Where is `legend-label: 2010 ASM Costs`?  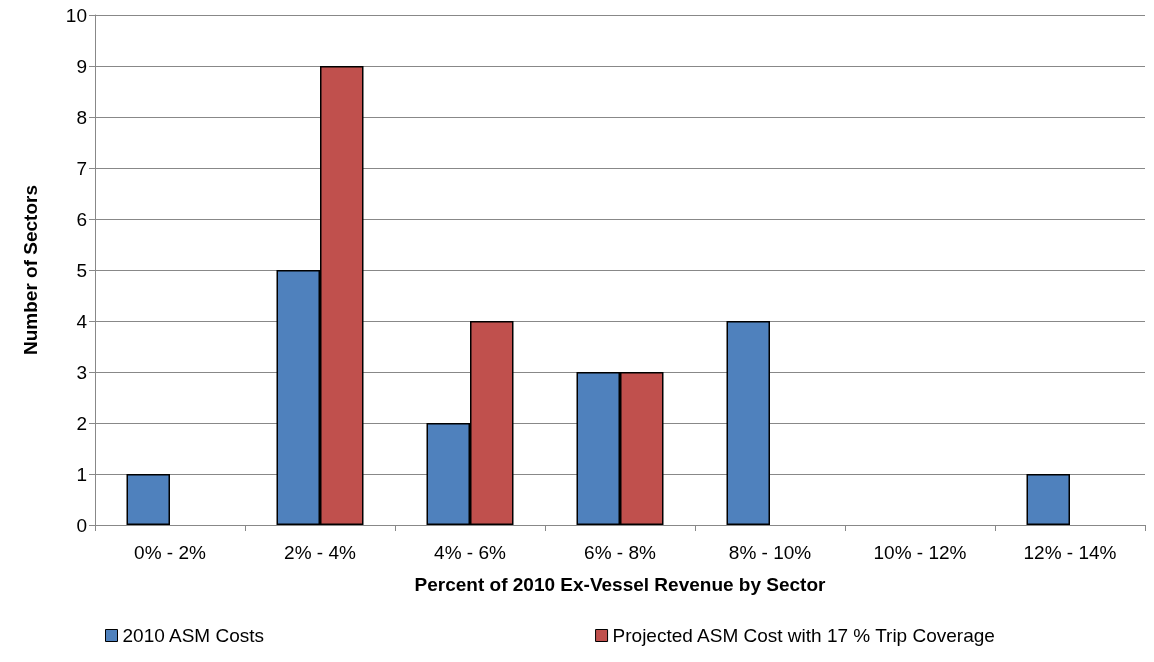
legend-label: 2010 ASM Costs is located at coordinates (193, 635).